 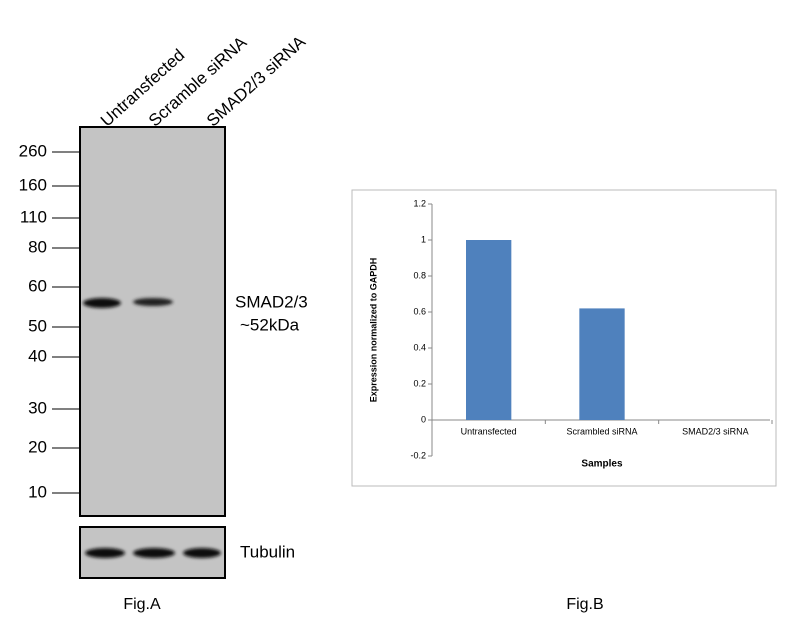 What do you see at coordinates (715, 431) in the screenshot?
I see `x-tick-label: SMAD2/3 siRNA` at bounding box center [715, 431].